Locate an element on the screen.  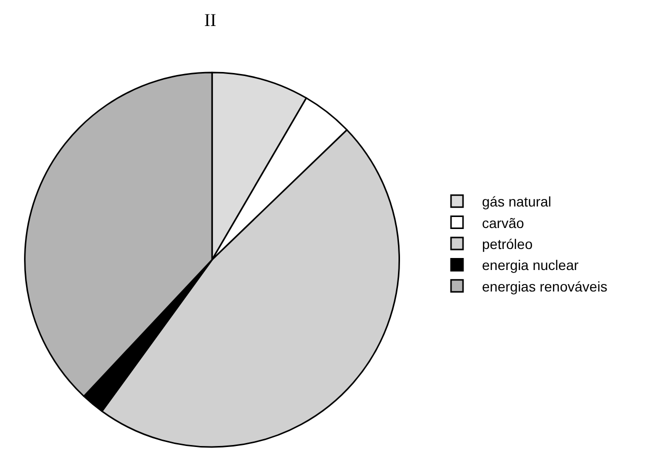
legend-label: energia nuclear is located at coordinates (530, 265).